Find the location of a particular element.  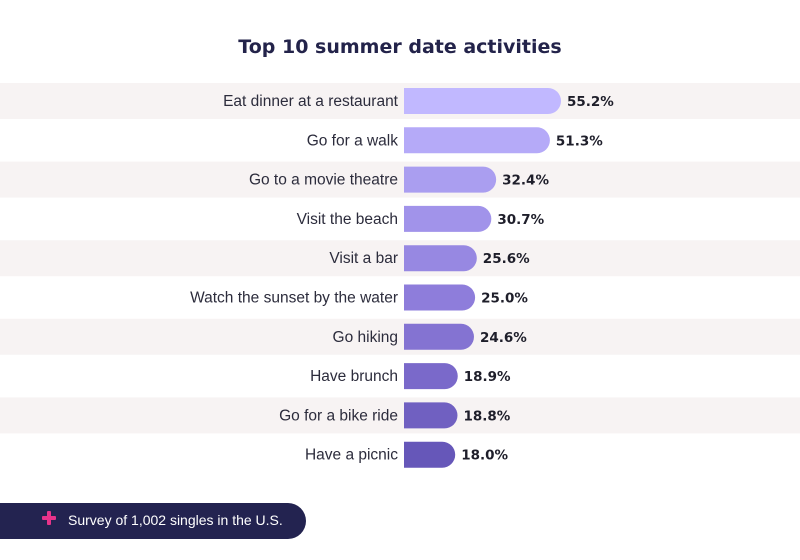

value-label: 25.6% is located at coordinates (506, 259).